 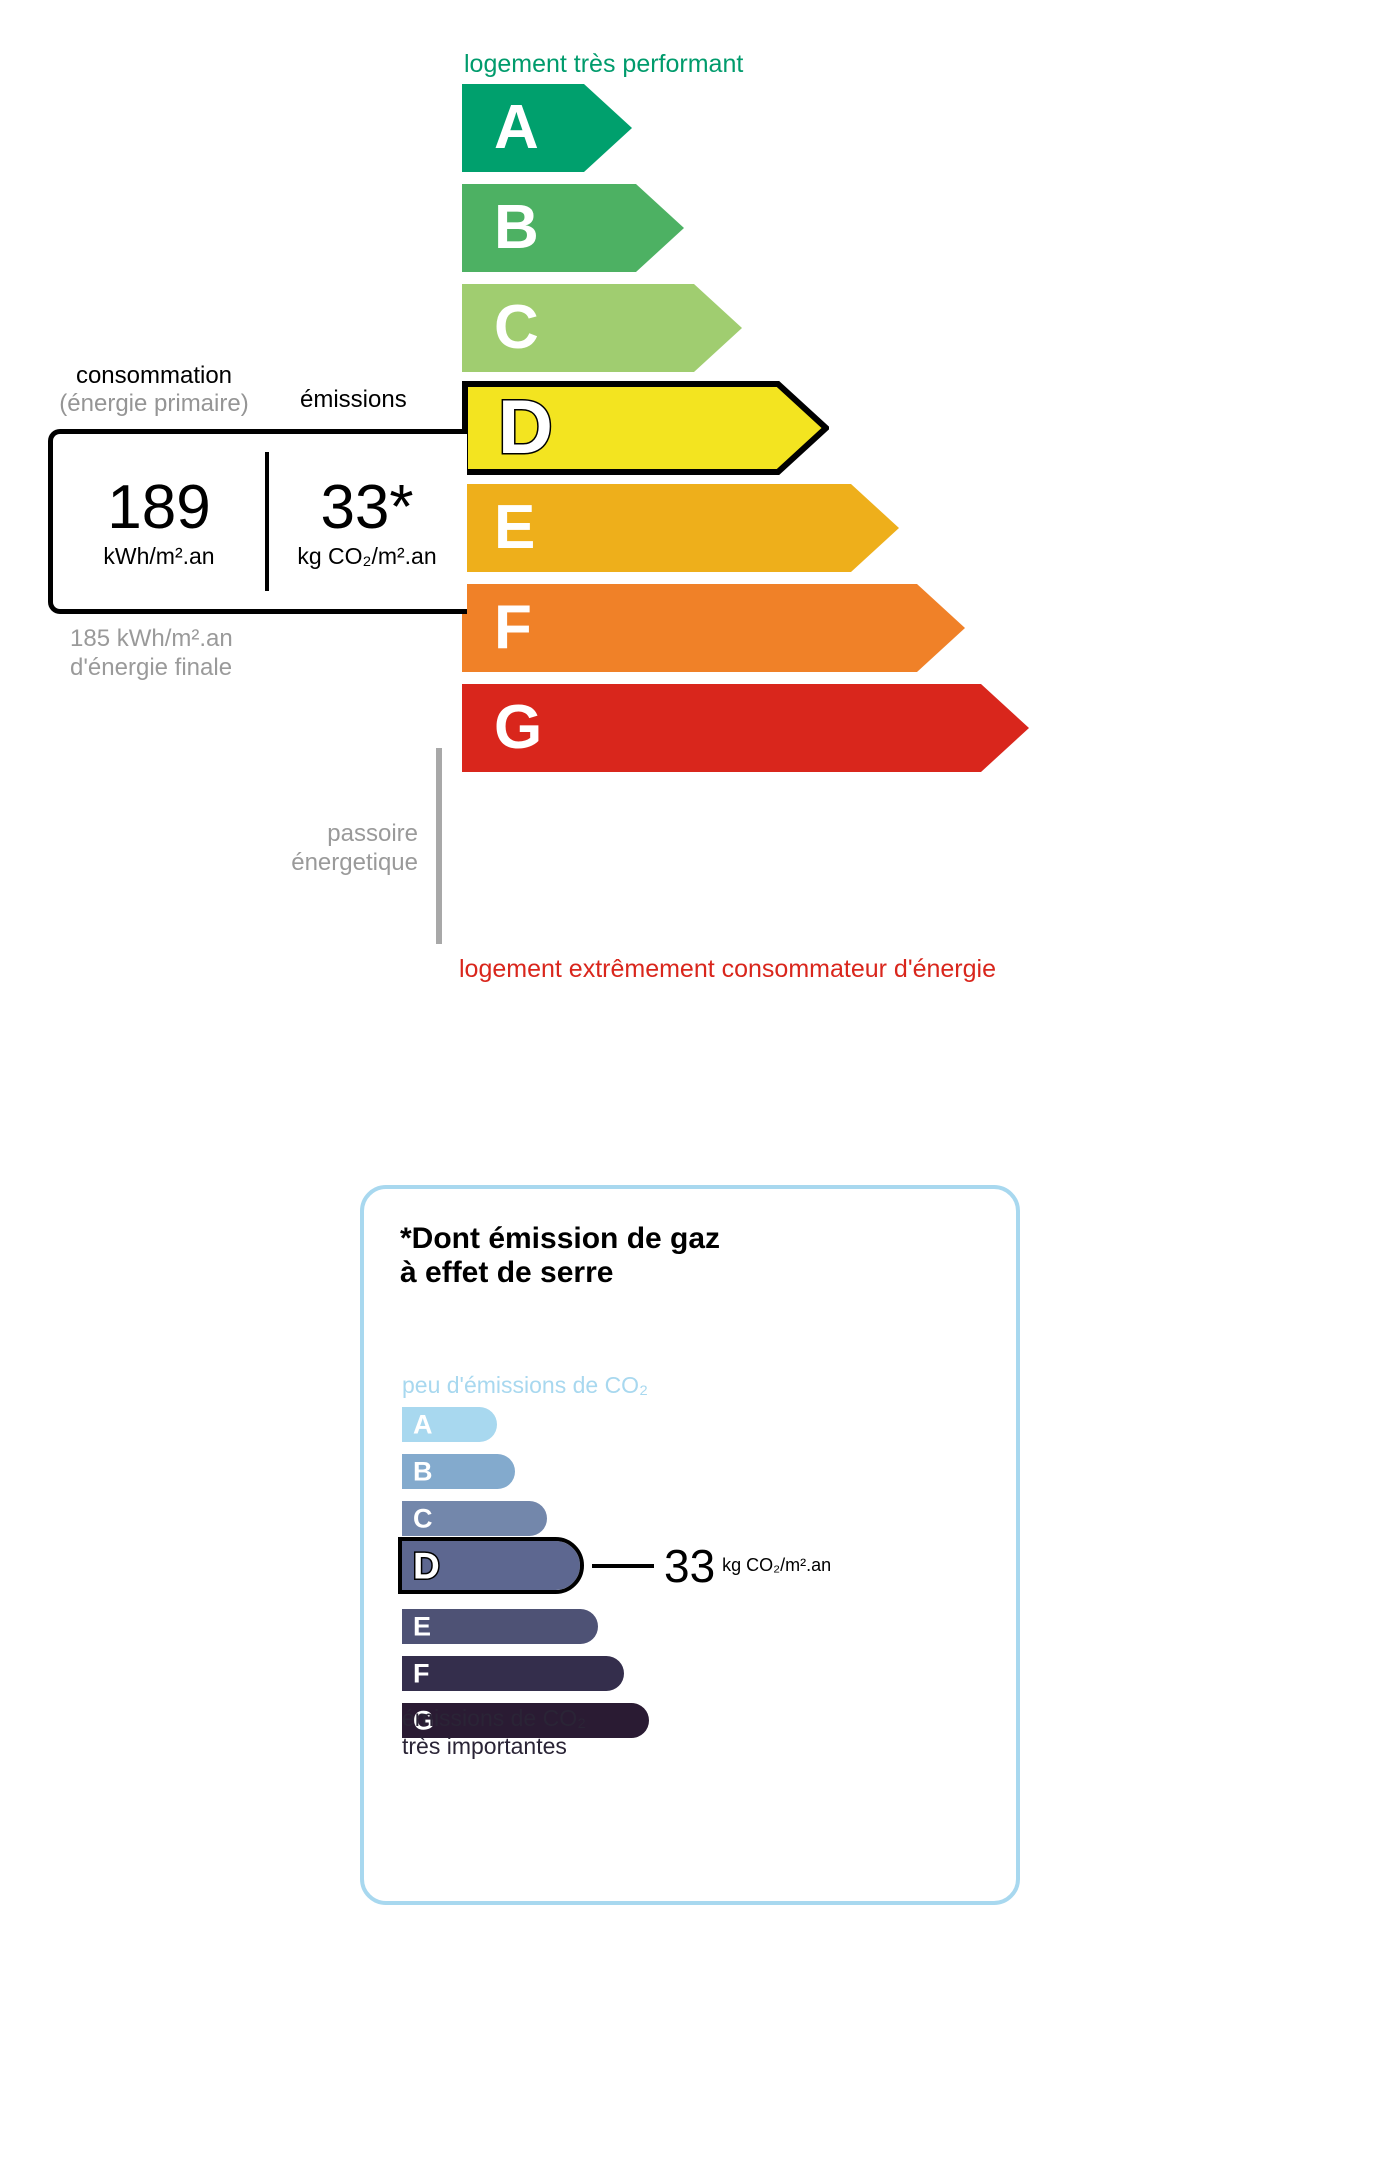 What do you see at coordinates (372, 833) in the screenshot?
I see `passoire-label-line1: passoire` at bounding box center [372, 833].